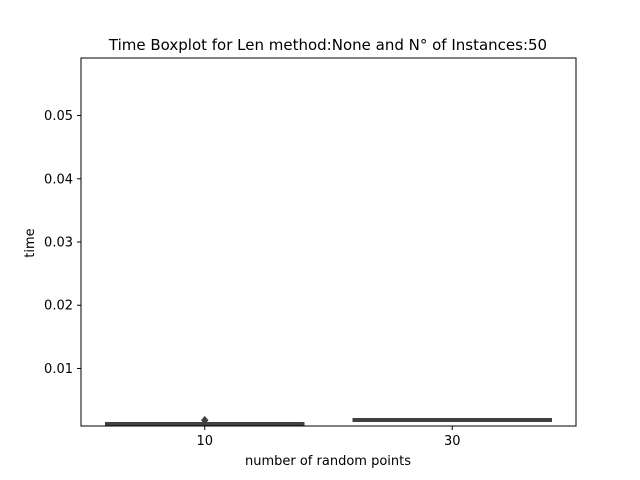 This screenshot has height=480, width=640. Describe the element at coordinates (328, 461) in the screenshot. I see `x-axis-label: number of random points` at that location.